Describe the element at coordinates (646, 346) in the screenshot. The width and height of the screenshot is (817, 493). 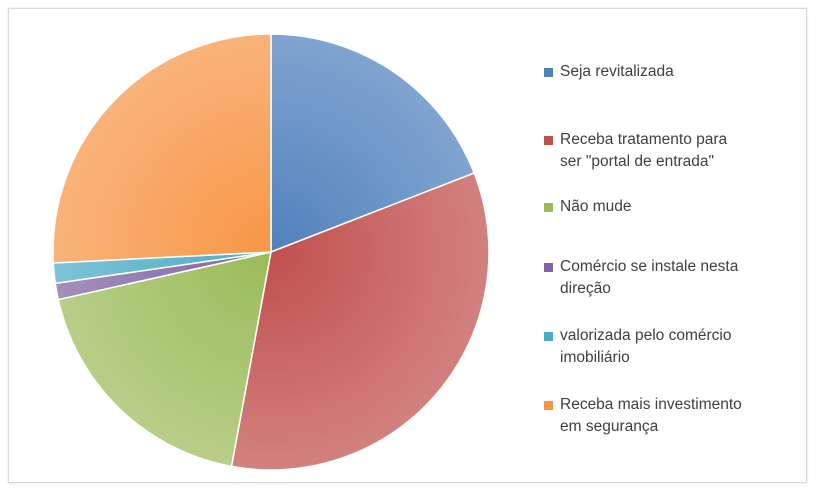
I see `legend-label: valorizada pelo comércio imobiliário` at that location.